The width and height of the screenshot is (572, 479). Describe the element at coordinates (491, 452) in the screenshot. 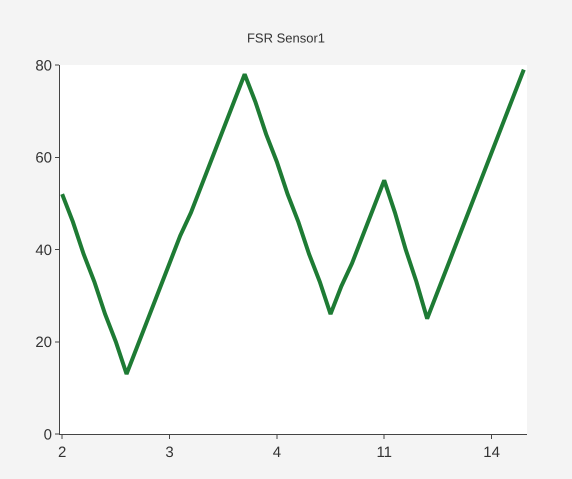

I see `x-tick-label: 14` at that location.